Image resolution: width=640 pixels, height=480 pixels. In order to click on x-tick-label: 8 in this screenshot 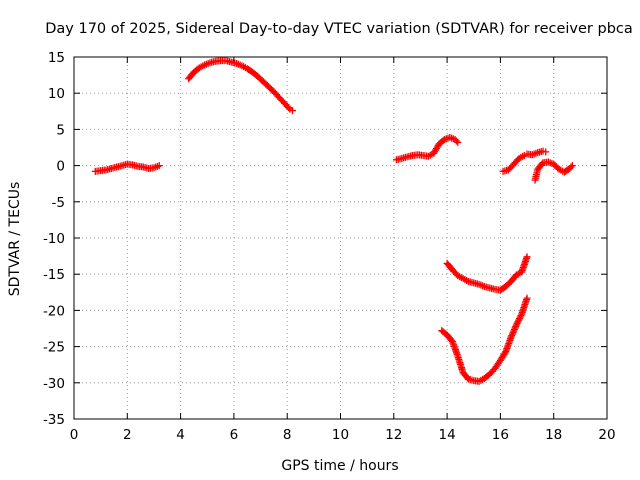, I will do `click(287, 435)`.